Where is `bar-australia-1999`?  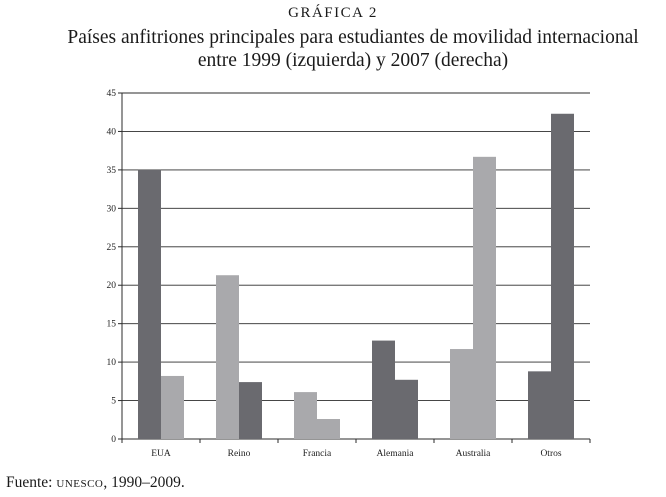
bar-australia-1999 is located at coordinates (461, 394).